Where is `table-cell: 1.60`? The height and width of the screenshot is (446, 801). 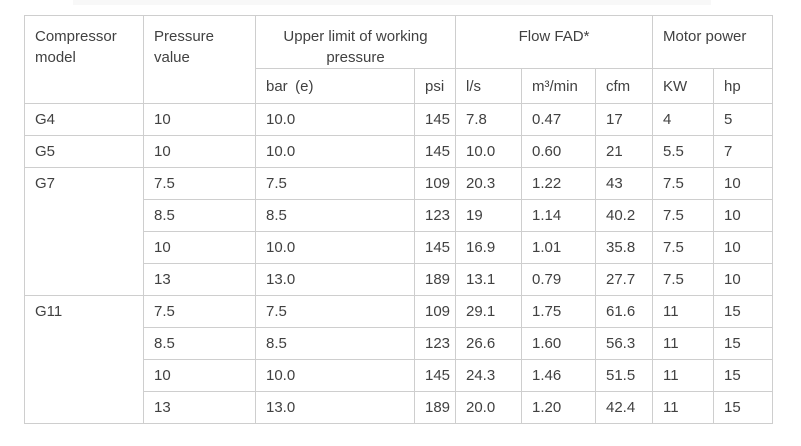
table-cell: 1.60 is located at coordinates (558, 343).